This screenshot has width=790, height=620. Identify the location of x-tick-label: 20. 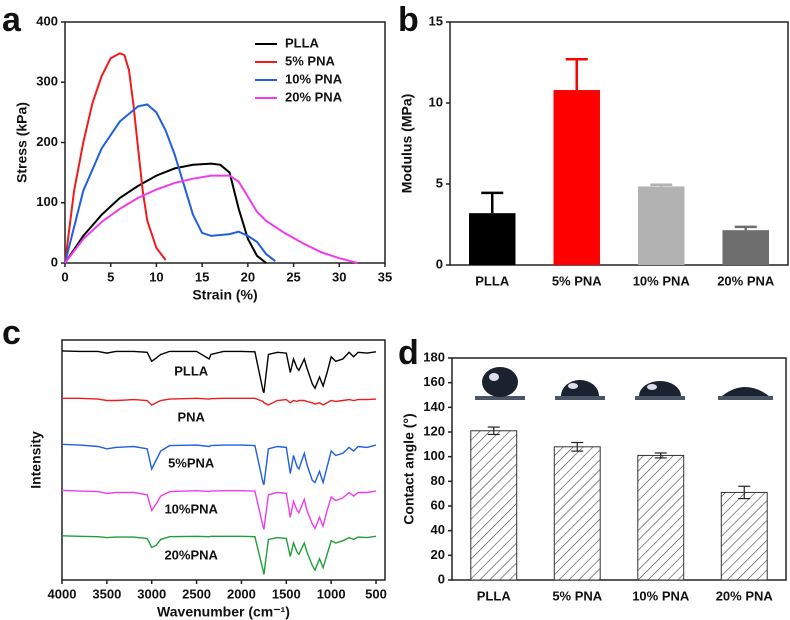
(248, 276).